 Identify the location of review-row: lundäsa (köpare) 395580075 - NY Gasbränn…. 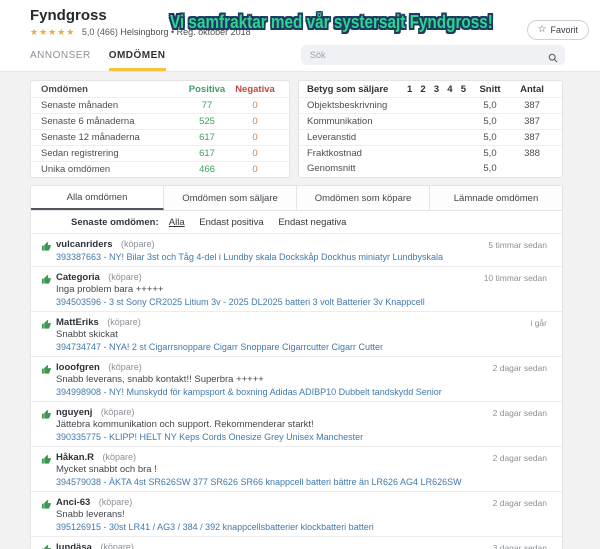
(296, 542).